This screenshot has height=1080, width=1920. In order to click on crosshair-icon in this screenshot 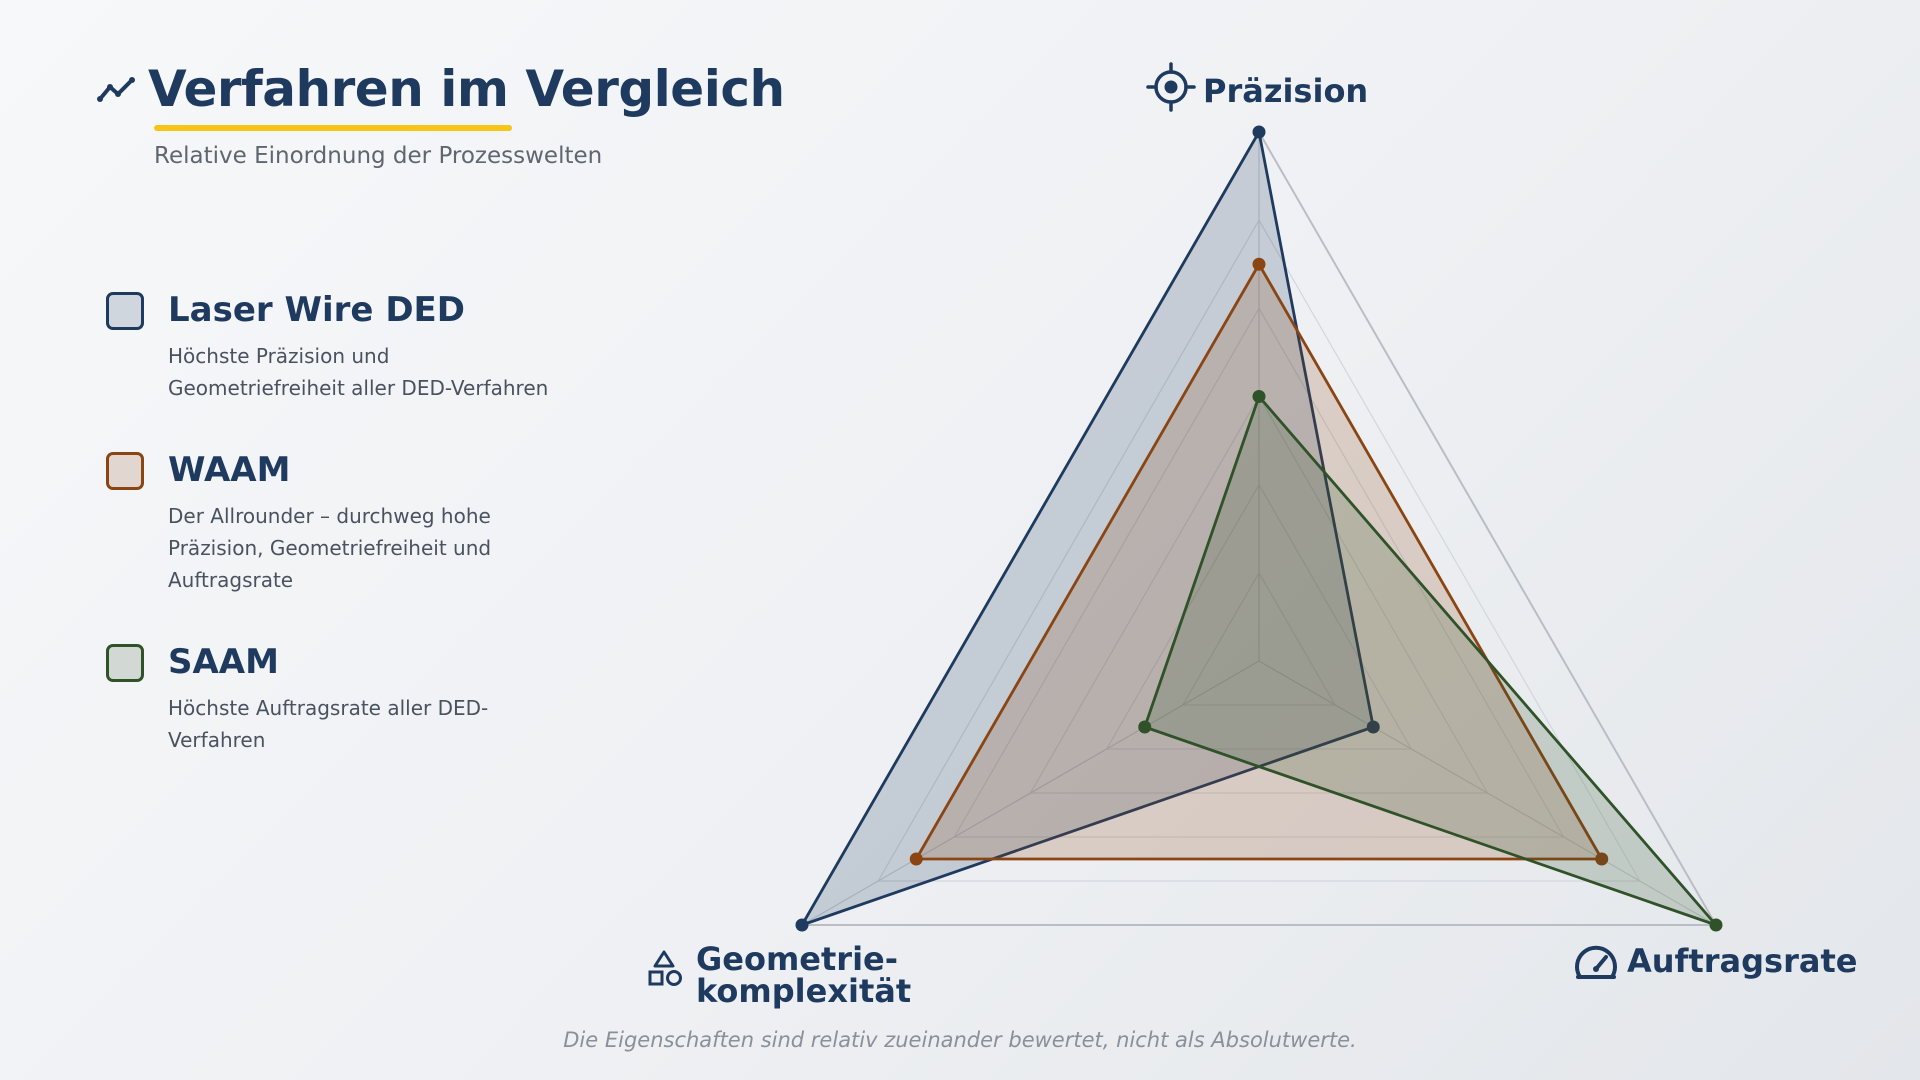, I will do `click(1171, 87)`.